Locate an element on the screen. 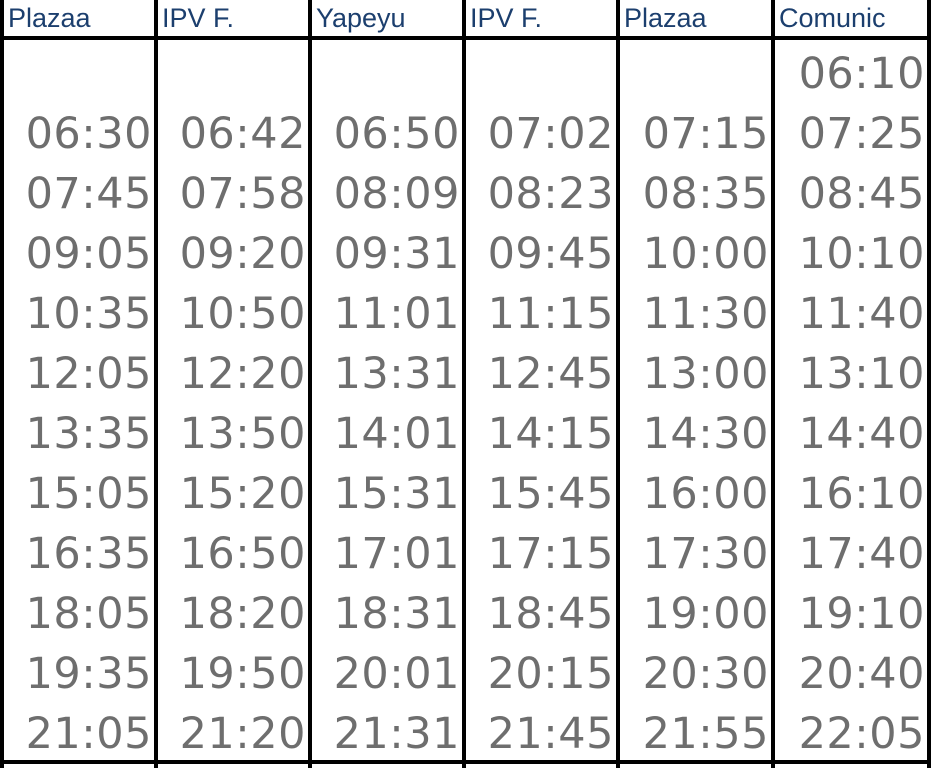 This screenshot has width=931, height=768. departure-time: 15:31 is located at coordinates (396, 494).